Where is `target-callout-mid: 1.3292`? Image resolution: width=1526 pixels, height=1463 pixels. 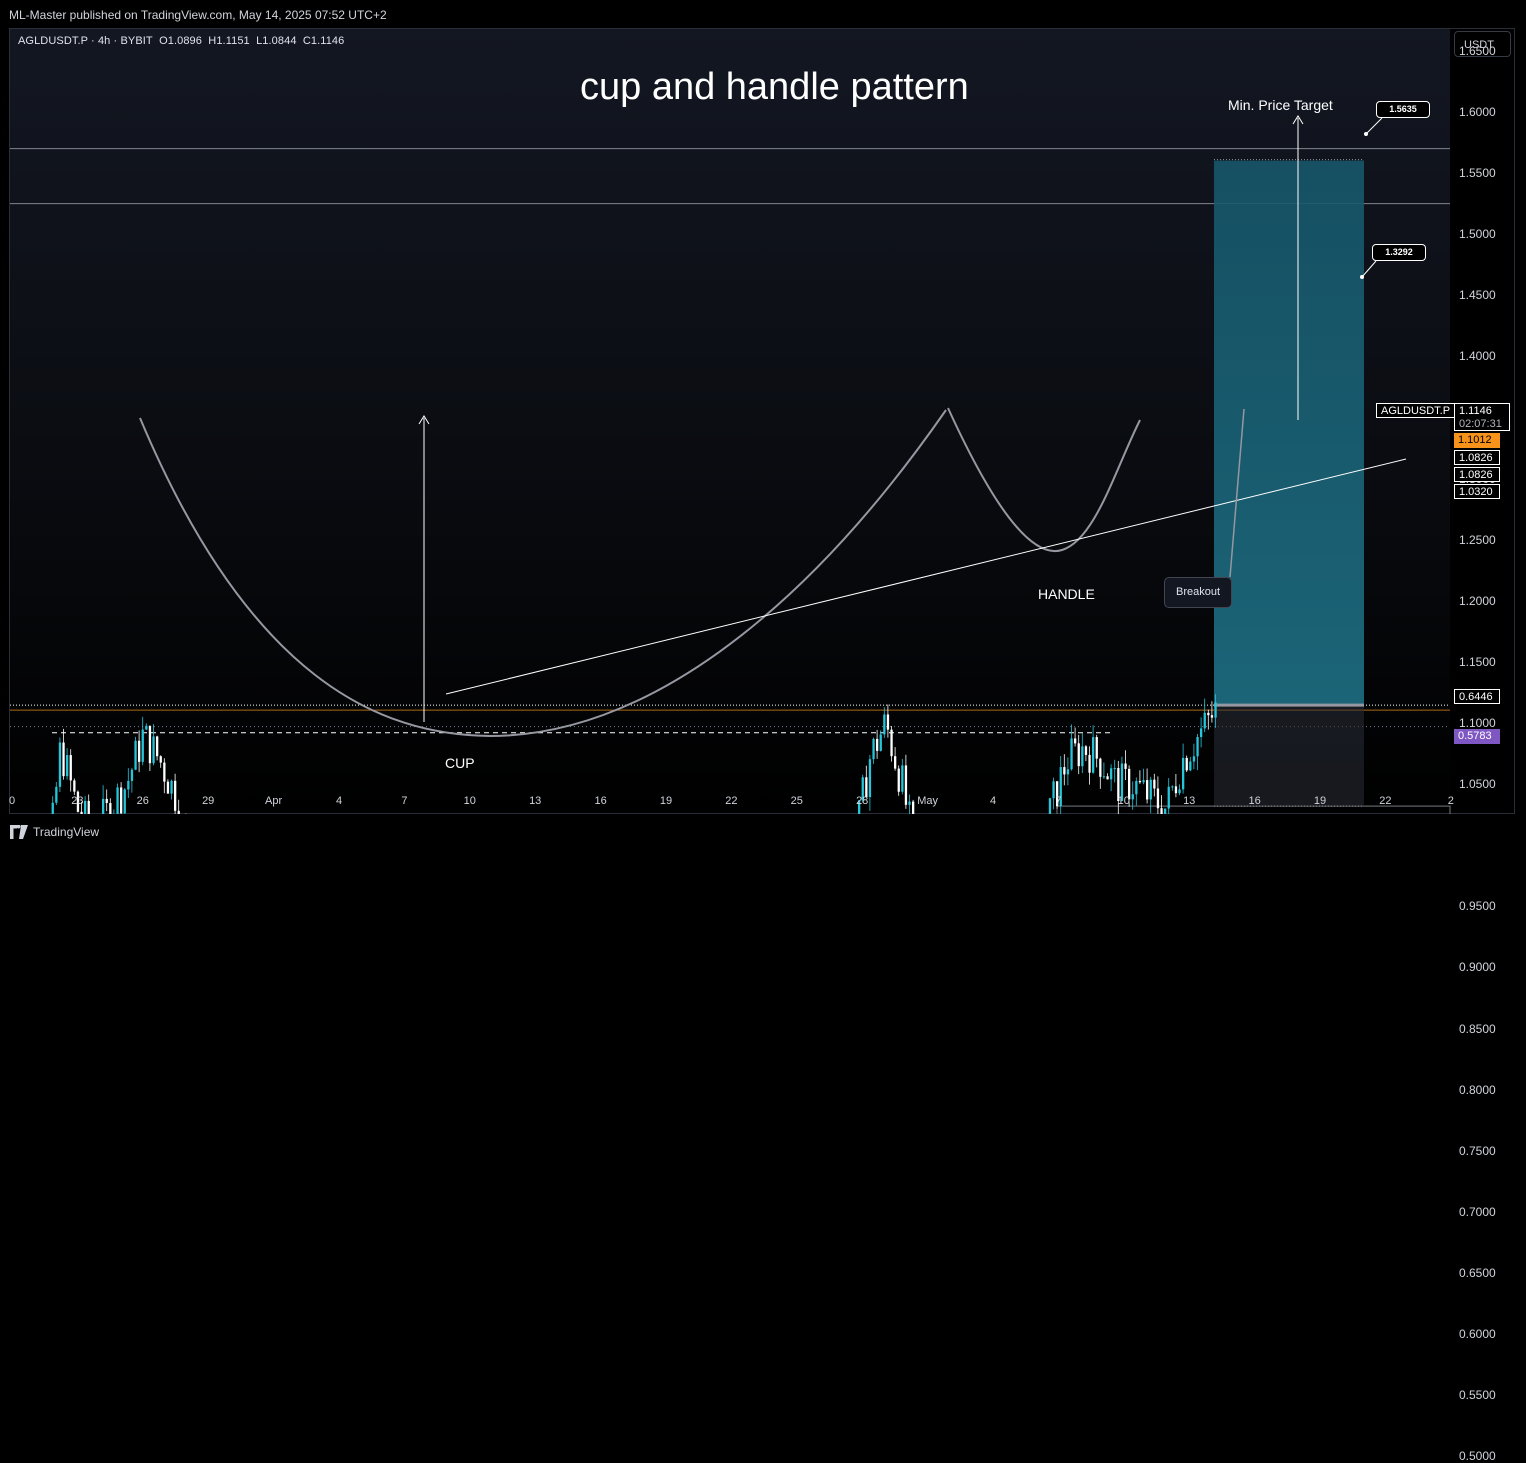 target-callout-mid: 1.3292 is located at coordinates (1399, 252).